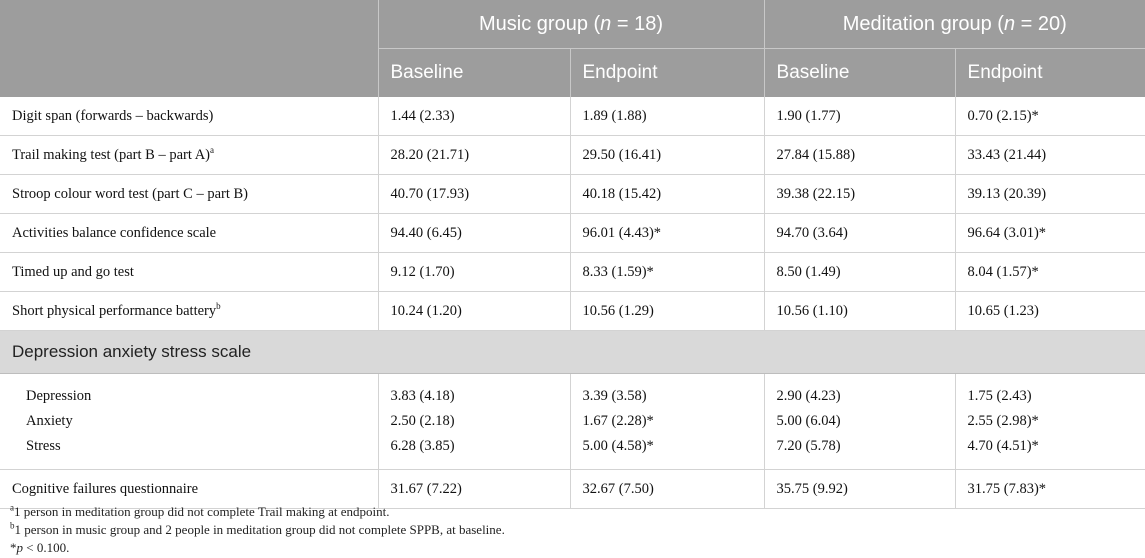 The image size is (1145, 558). What do you see at coordinates (667, 421) in the screenshot?
I see `music-endpoint-cell: 1.67 (2.28)*` at bounding box center [667, 421].